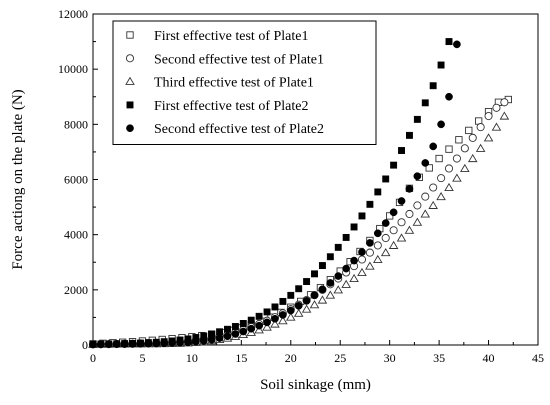 The width and height of the screenshot is (550, 405). What do you see at coordinates (73, 14) in the screenshot?
I see `y-tick-label: 12000` at bounding box center [73, 14].